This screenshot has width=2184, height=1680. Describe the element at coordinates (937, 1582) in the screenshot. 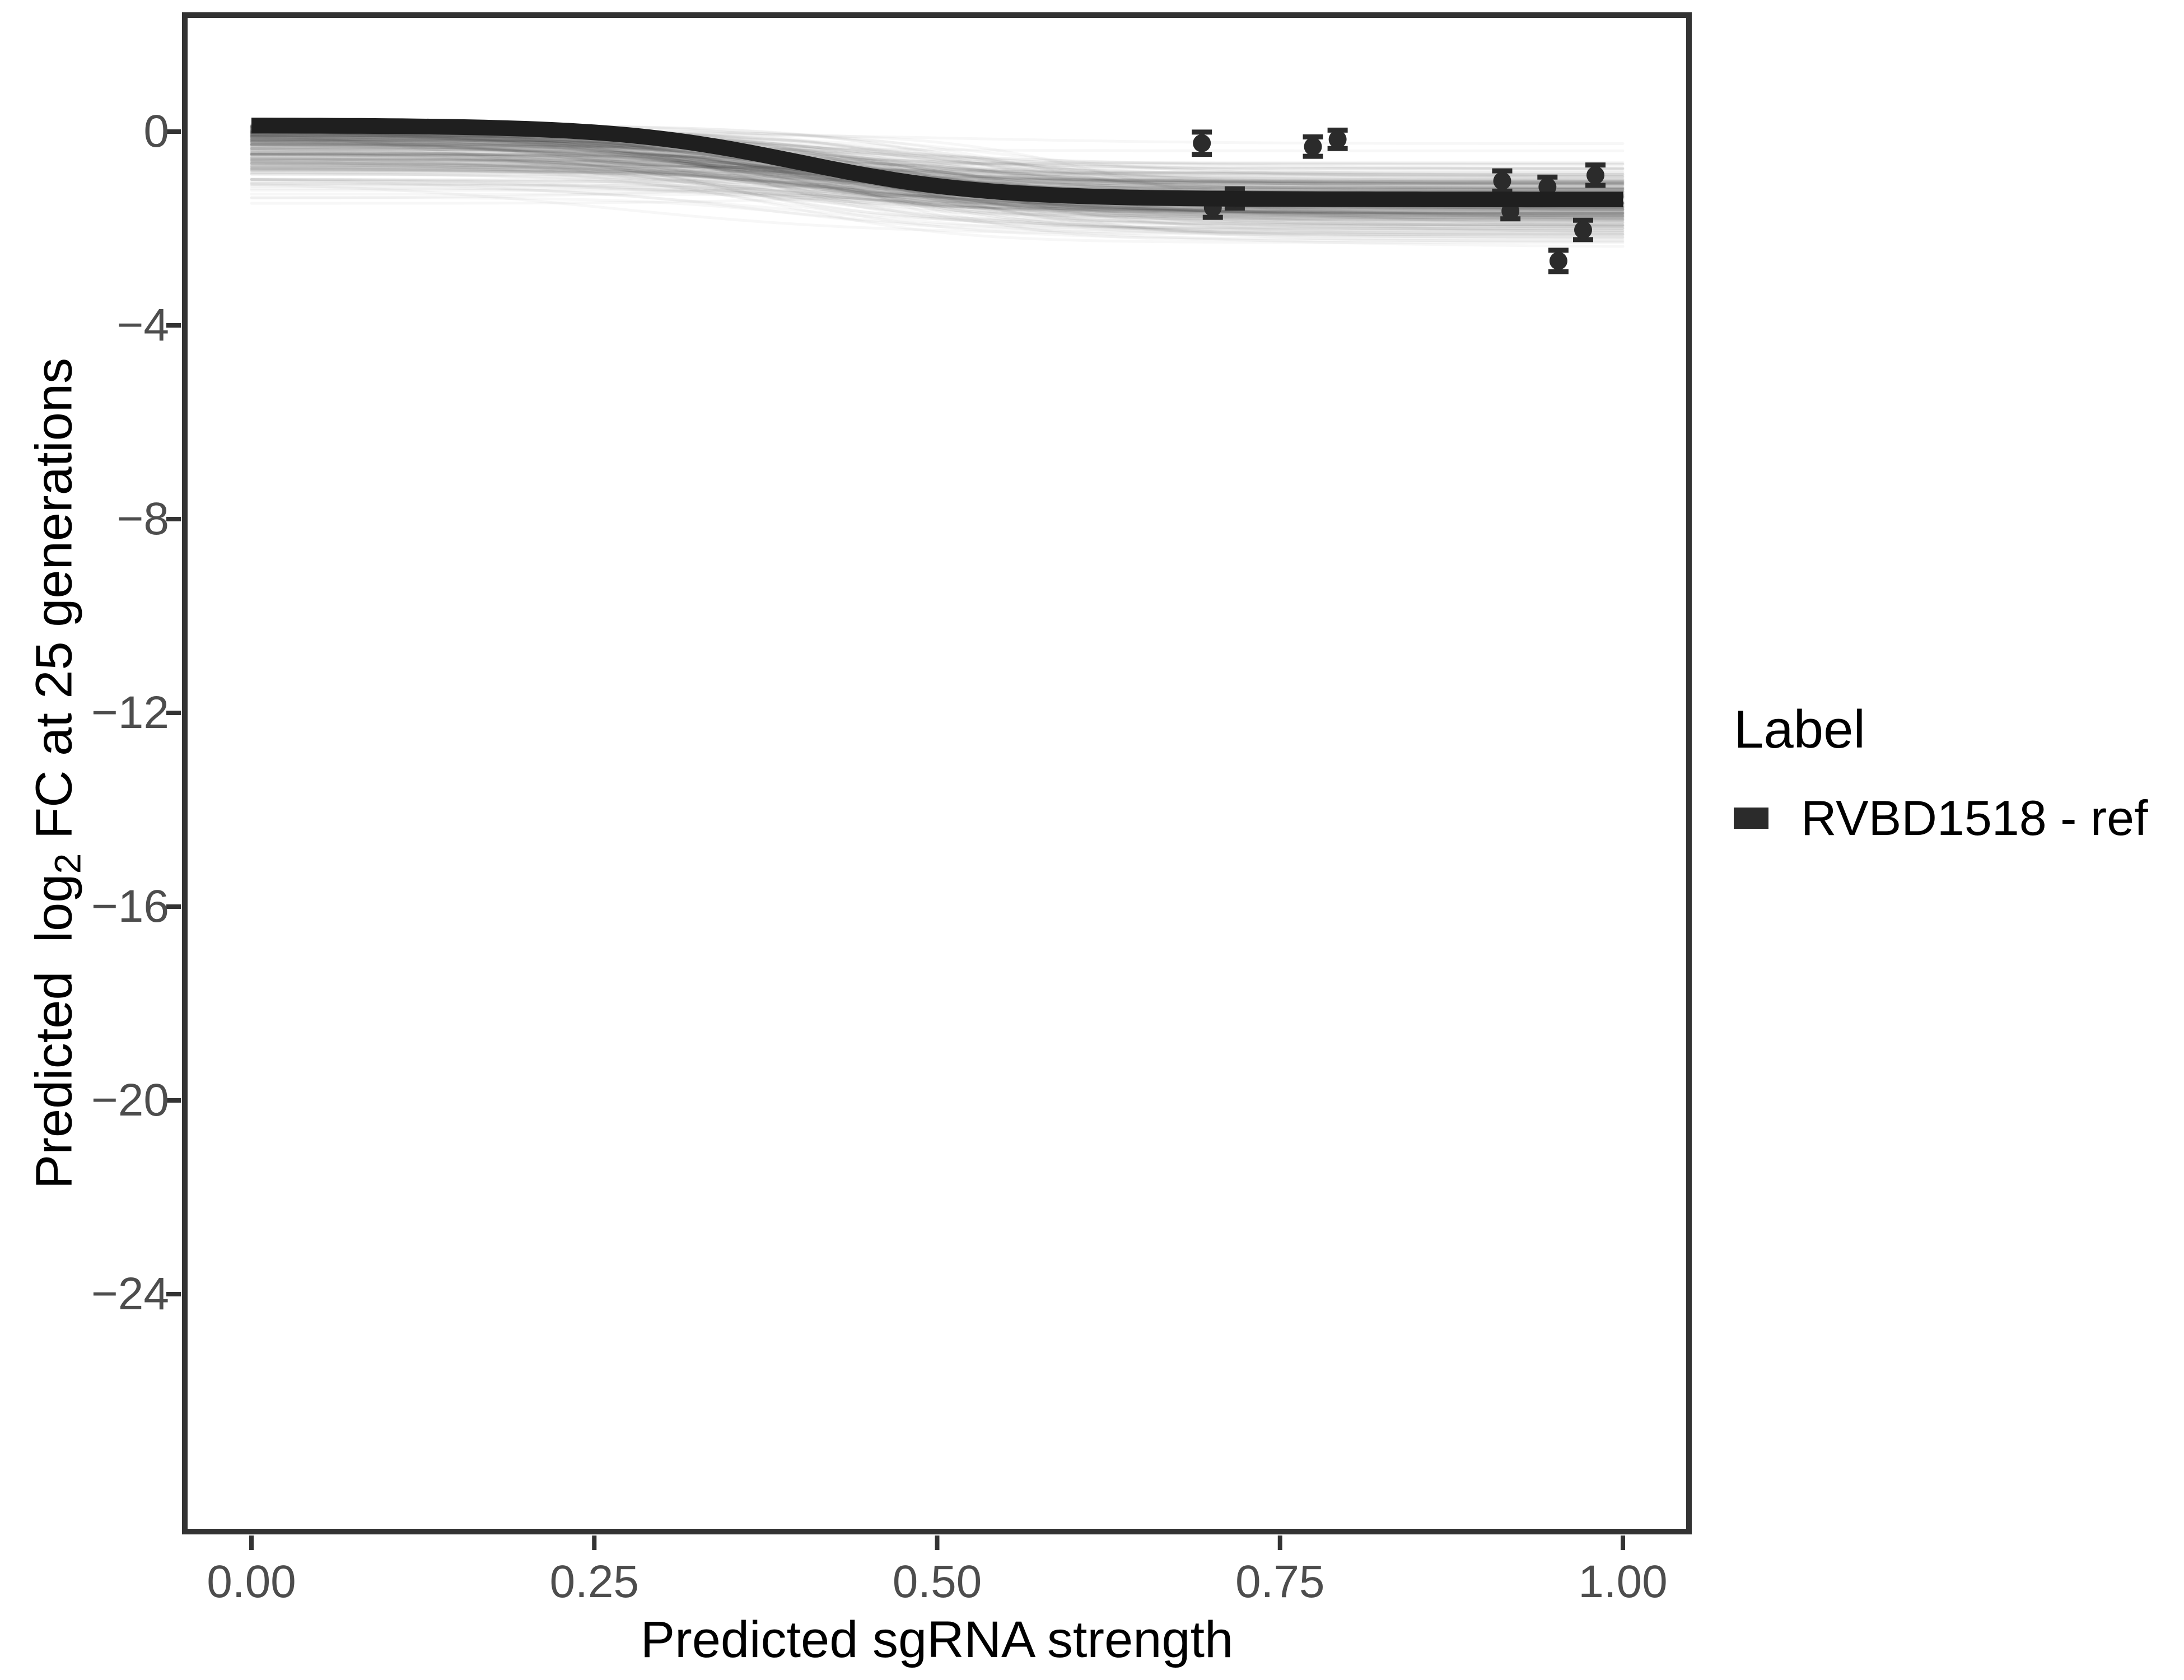

I see `x-tick-label: 0.50` at that location.